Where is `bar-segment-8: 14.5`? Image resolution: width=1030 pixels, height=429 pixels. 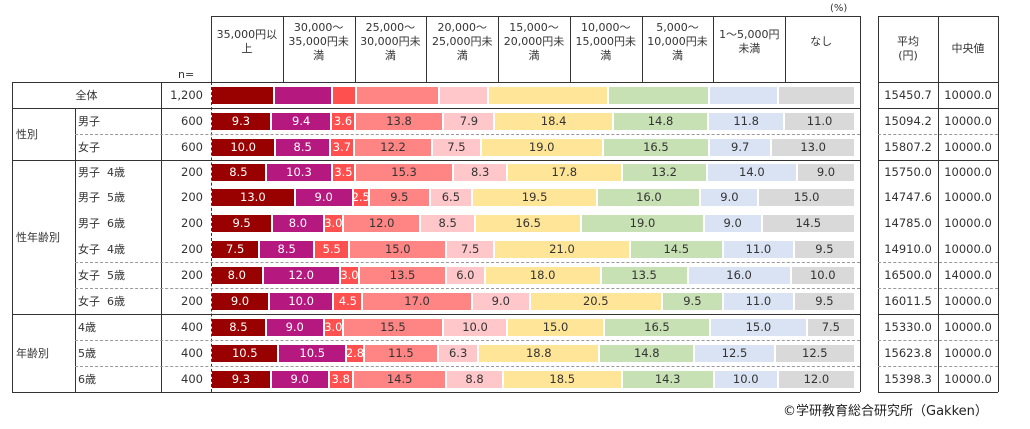
bar-segment-8: 14.5 is located at coordinates (809, 223).